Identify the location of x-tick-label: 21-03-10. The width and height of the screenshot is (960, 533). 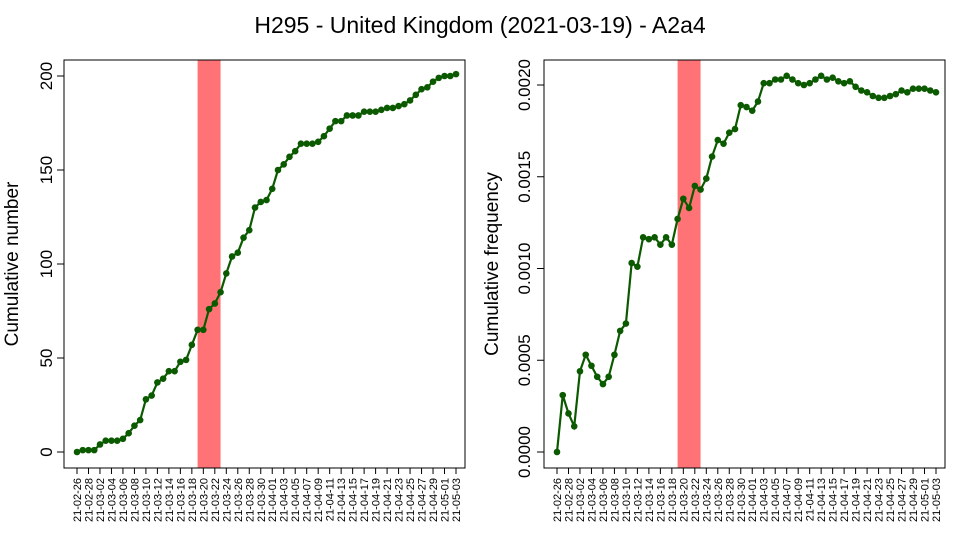
(147, 500).